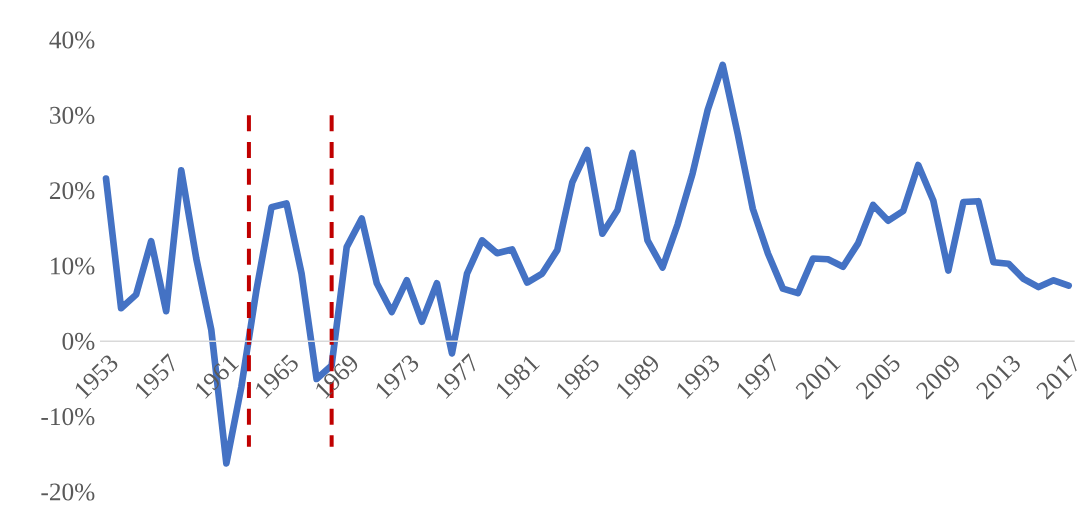 This screenshot has width=1080, height=509. I want to click on y-tick-label: 10%, so click(73, 266).